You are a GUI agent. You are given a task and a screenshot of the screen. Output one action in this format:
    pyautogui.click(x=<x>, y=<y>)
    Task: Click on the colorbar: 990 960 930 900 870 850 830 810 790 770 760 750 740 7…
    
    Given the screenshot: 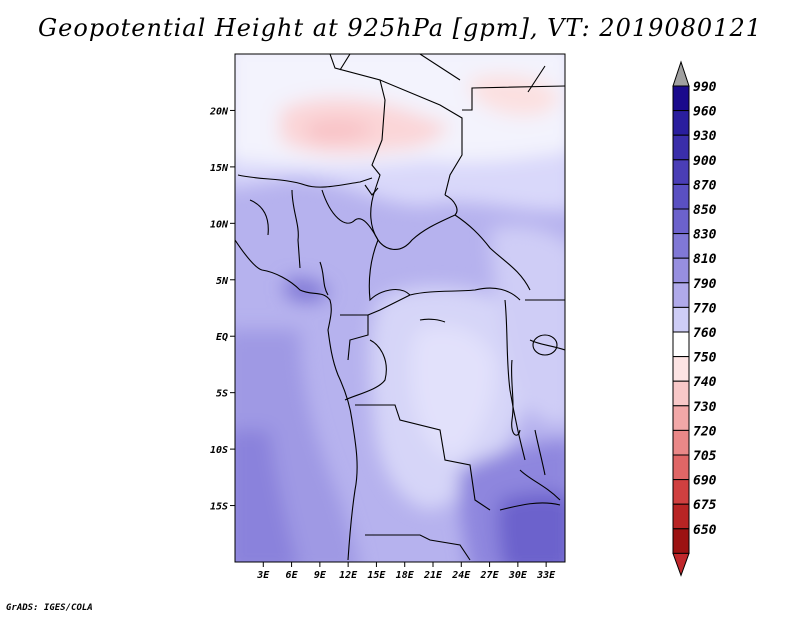 What is the action you would take?
    pyautogui.click(x=694, y=318)
    